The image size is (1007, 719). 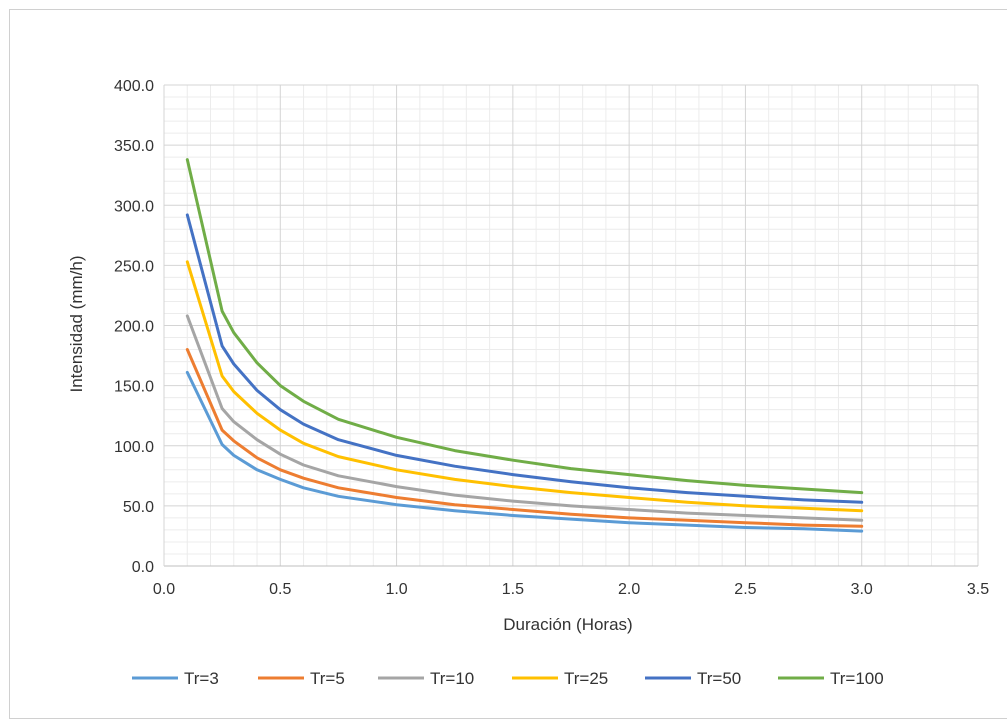 What do you see at coordinates (857, 678) in the screenshot?
I see `legend-label-tr-100: Tr=100` at bounding box center [857, 678].